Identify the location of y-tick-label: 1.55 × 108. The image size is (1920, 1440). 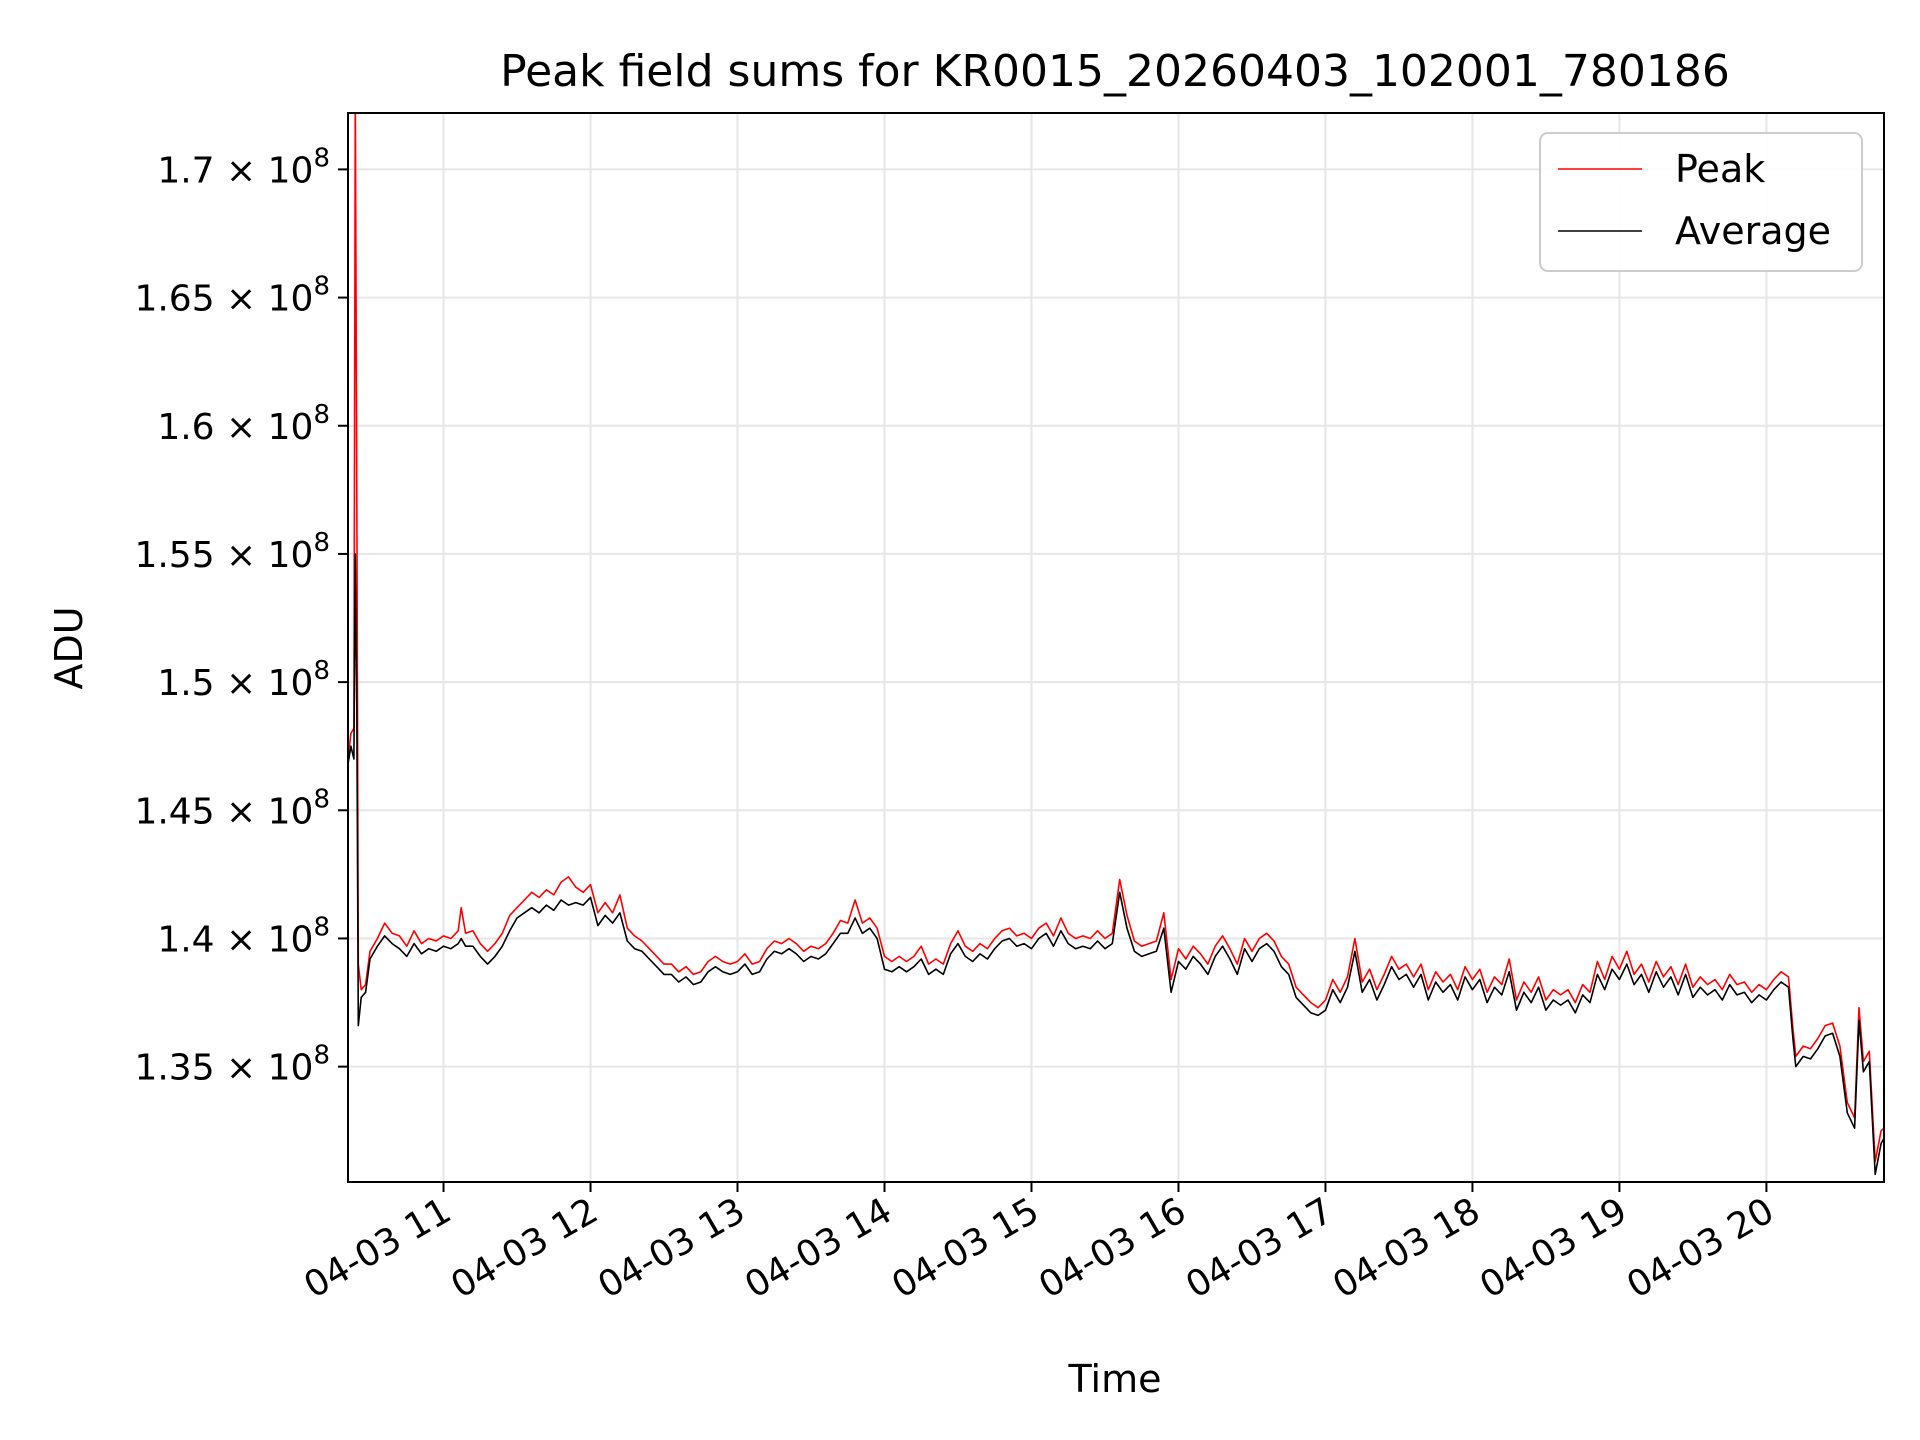
(232, 552).